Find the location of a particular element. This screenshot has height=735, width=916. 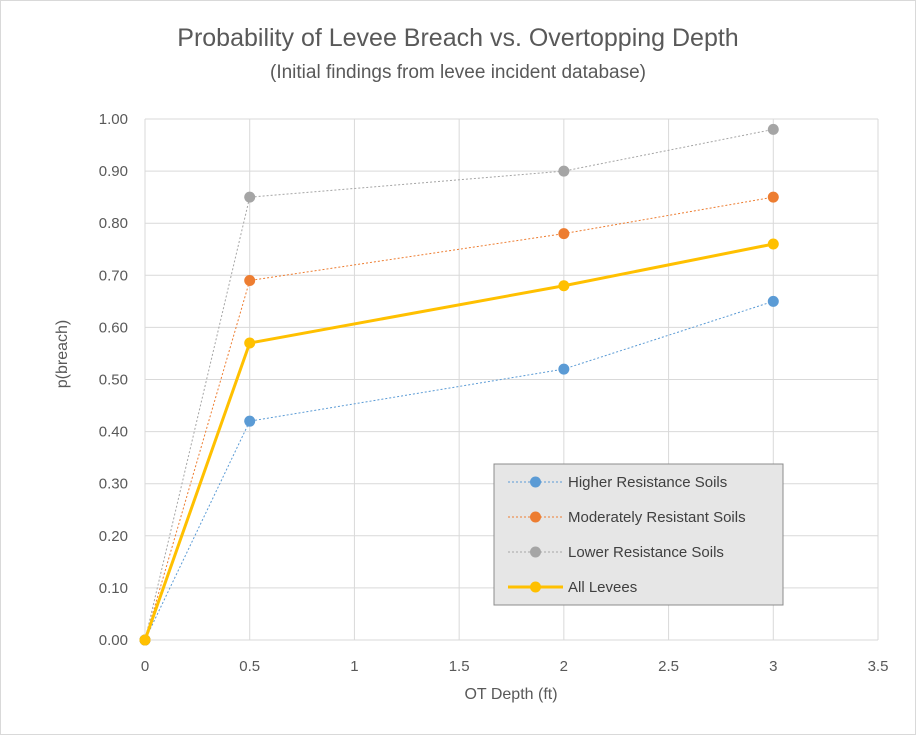

legend-label-2: Lower Resistance Soils is located at coordinates (646, 552).